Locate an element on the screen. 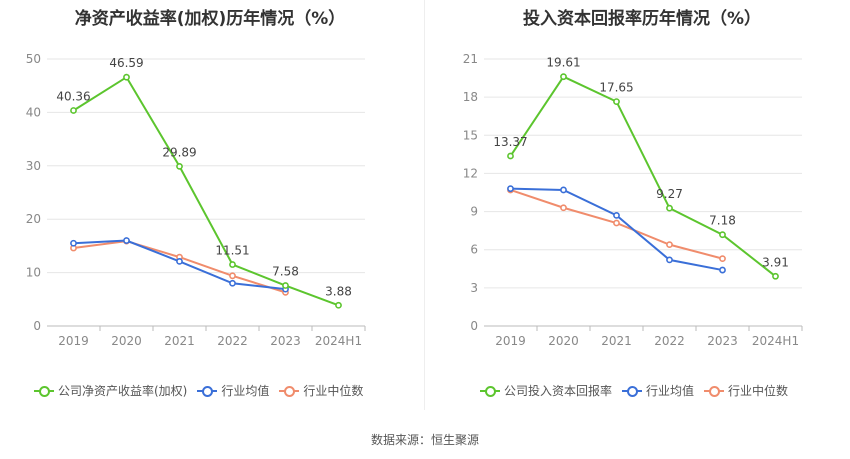  data-source-note: 数据来源：恒生聚源 is located at coordinates (424, 440).